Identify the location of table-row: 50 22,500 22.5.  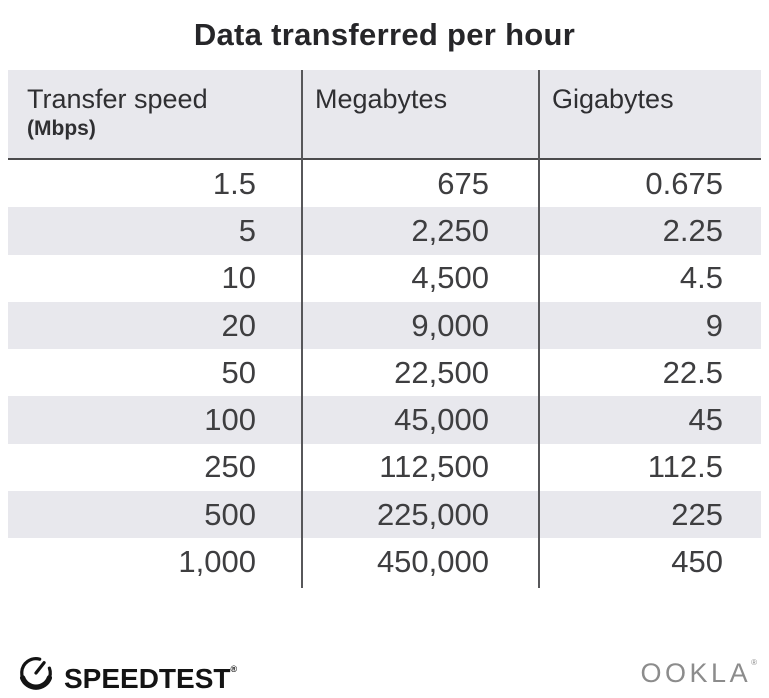
(384, 372).